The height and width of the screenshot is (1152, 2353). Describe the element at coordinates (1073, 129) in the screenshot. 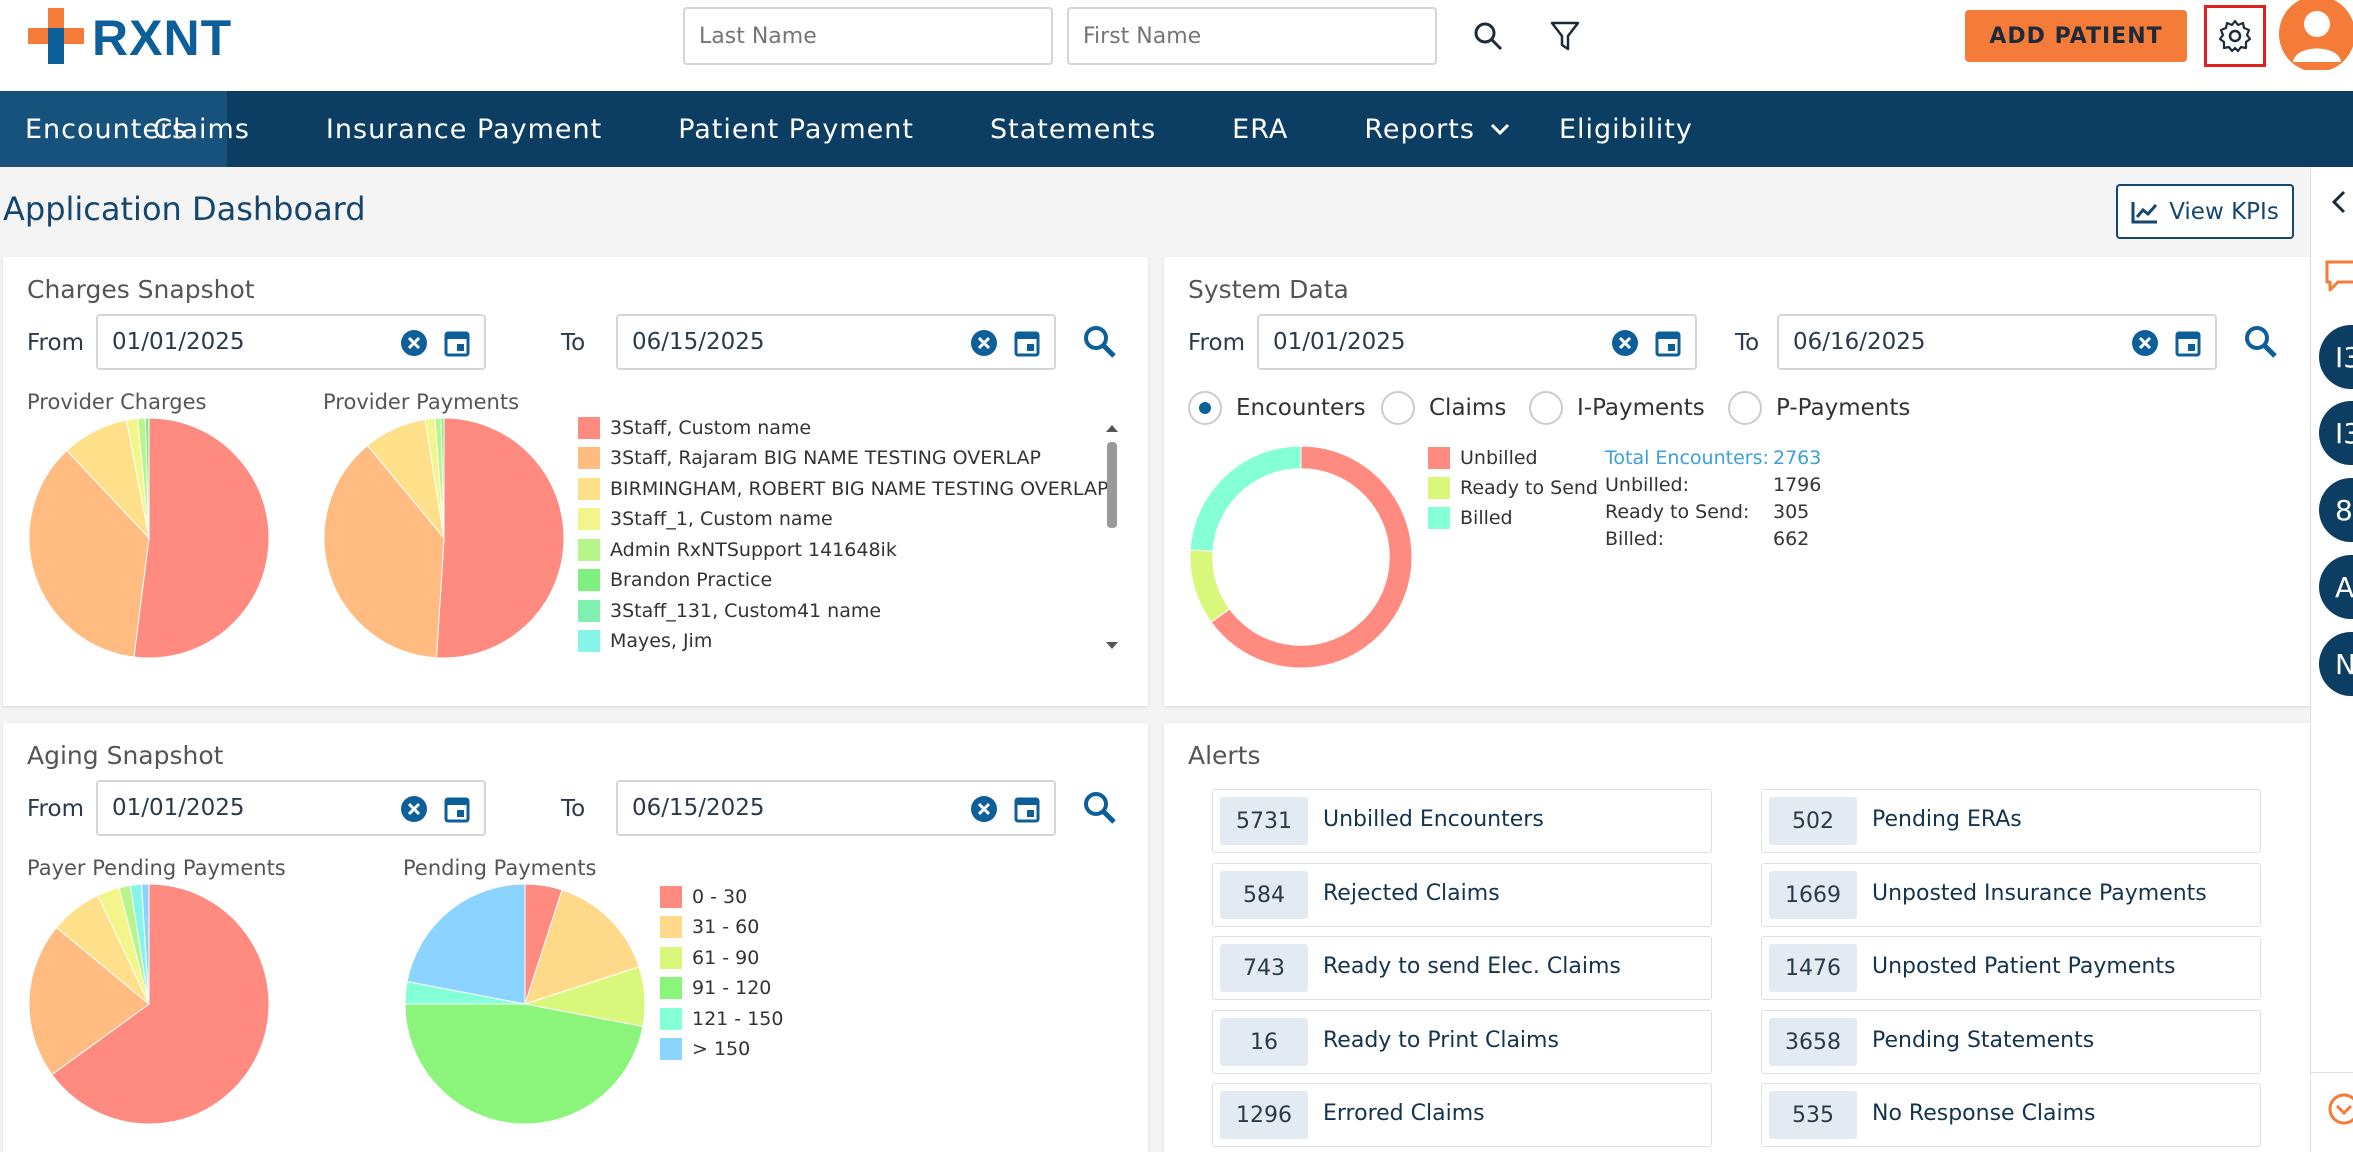

I see `nav-statements: Statements` at that location.